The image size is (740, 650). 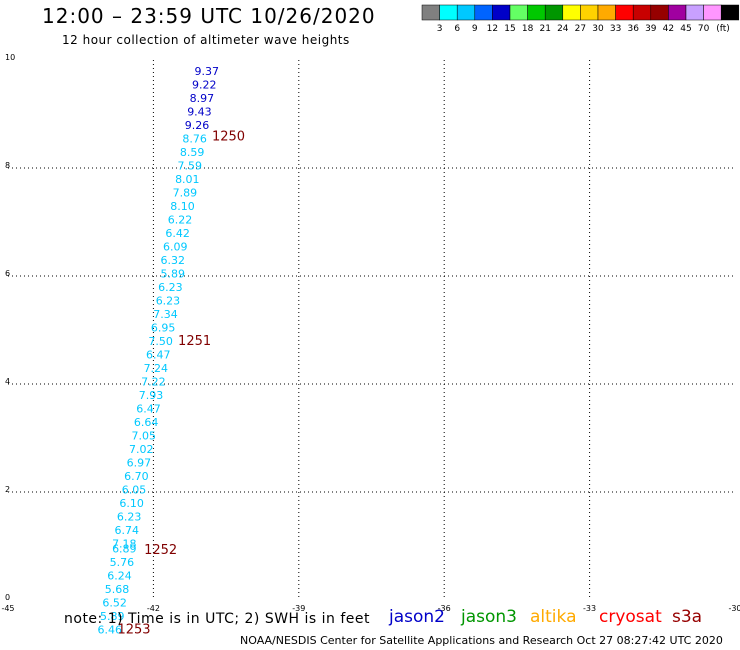 What do you see at coordinates (228, 137) in the screenshot?
I see `time-label: 1250` at bounding box center [228, 137].